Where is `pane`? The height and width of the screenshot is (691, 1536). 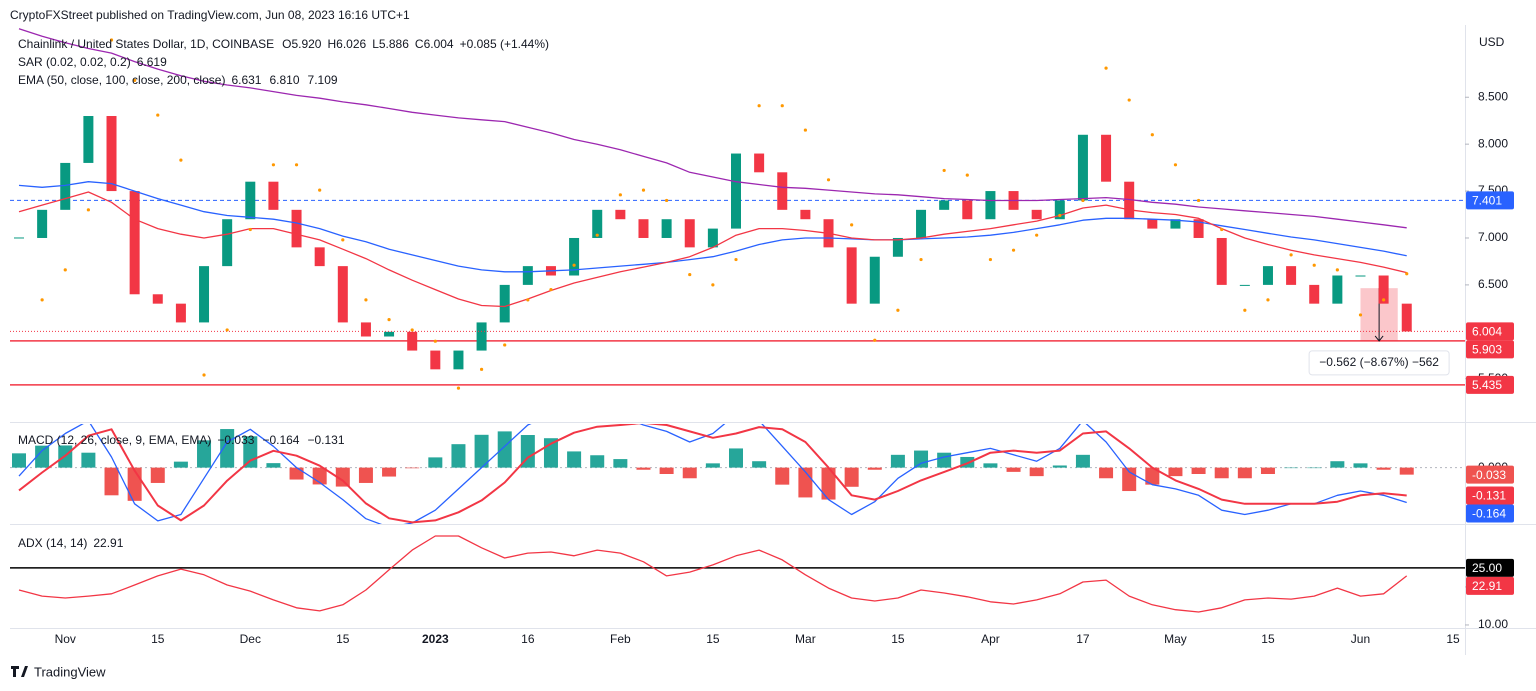 pane is located at coordinates (737, 474).